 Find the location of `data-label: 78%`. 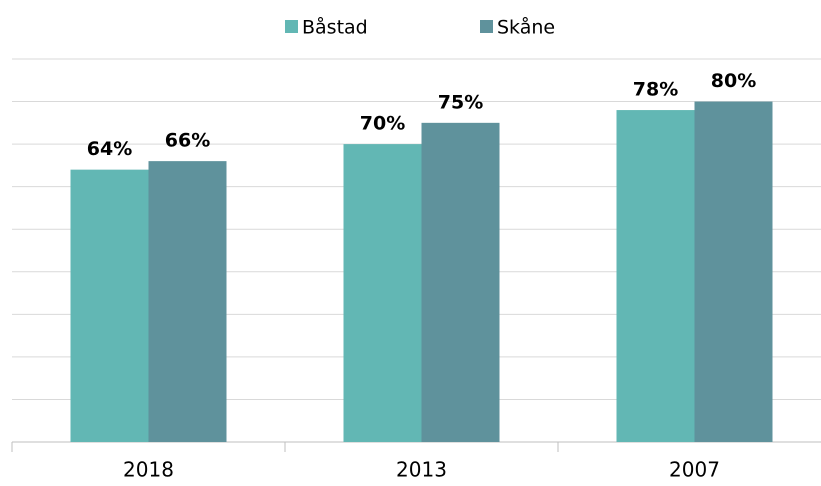

data-label: 78% is located at coordinates (655, 90).